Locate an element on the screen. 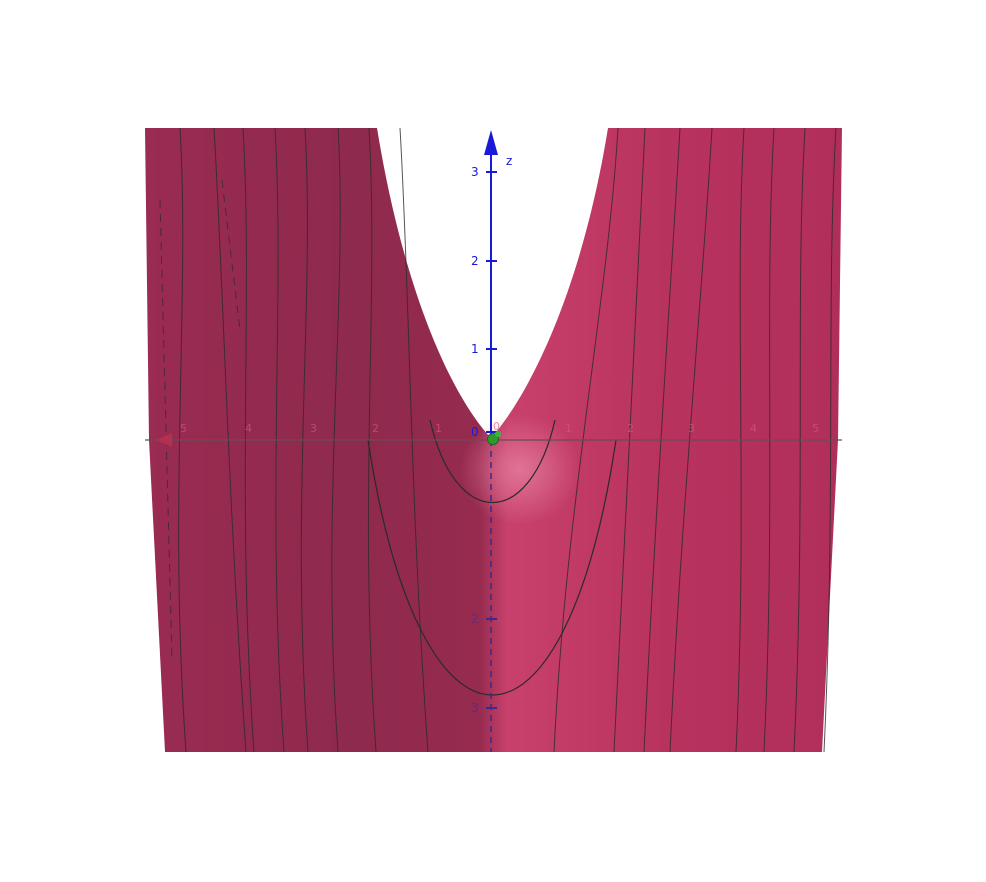 The width and height of the screenshot is (986, 882). z-axis-ticks: 3 2 1 0 2 3 is located at coordinates (484, 440).